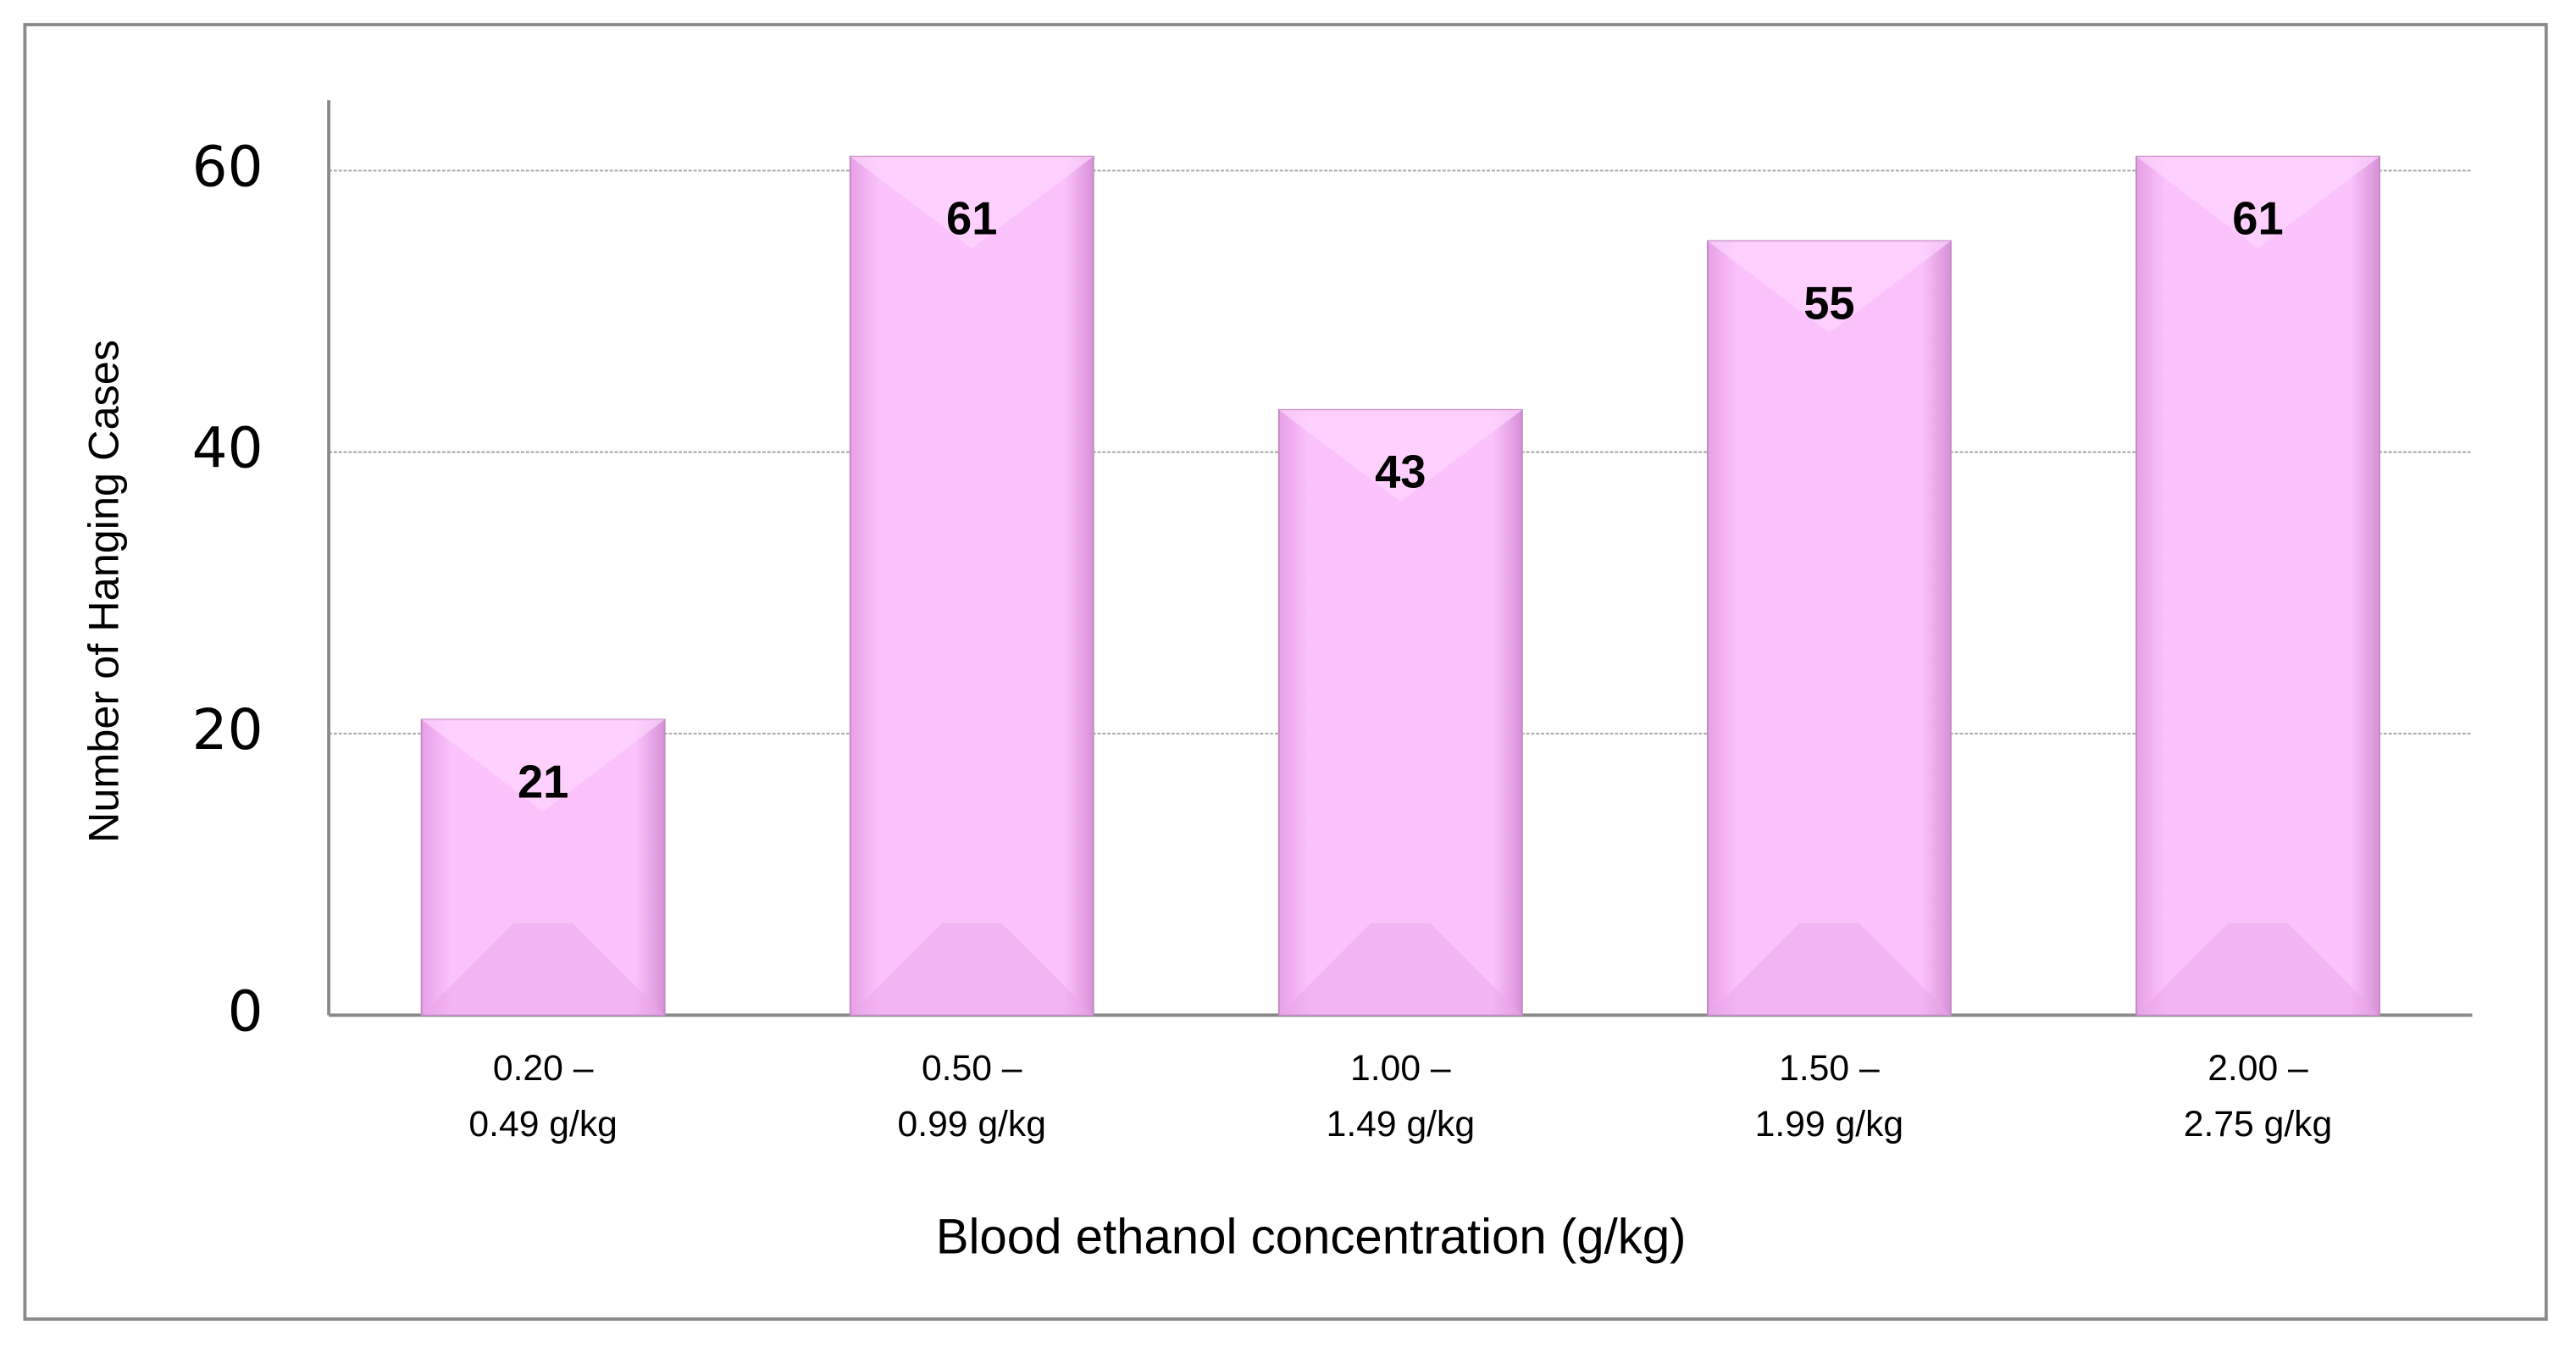 This screenshot has height=1347, width=2576. Describe the element at coordinates (104, 591) in the screenshot. I see `y-axis-label: Number of Hanging Cases` at that location.